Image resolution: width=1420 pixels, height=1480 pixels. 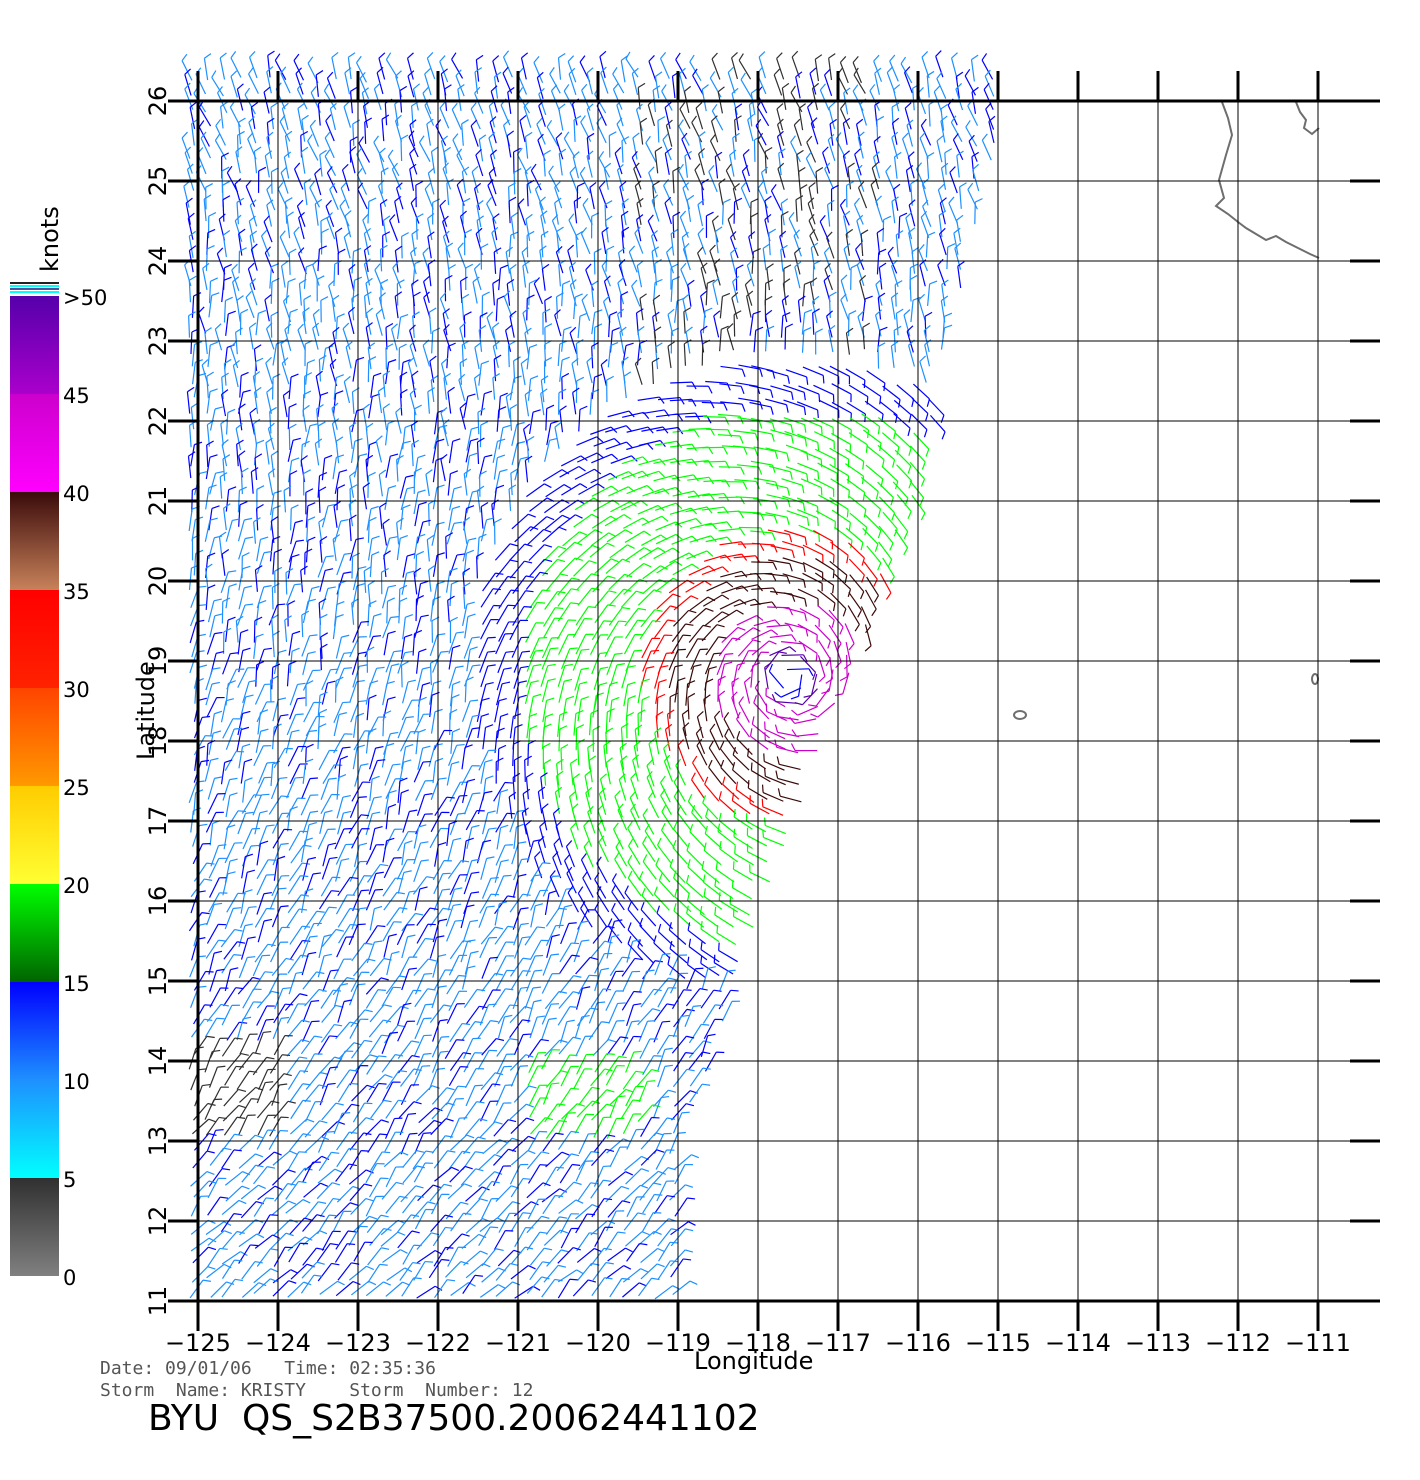 What do you see at coordinates (278, 1343) in the screenshot?
I see `longitude-tick-label: −124` at bounding box center [278, 1343].